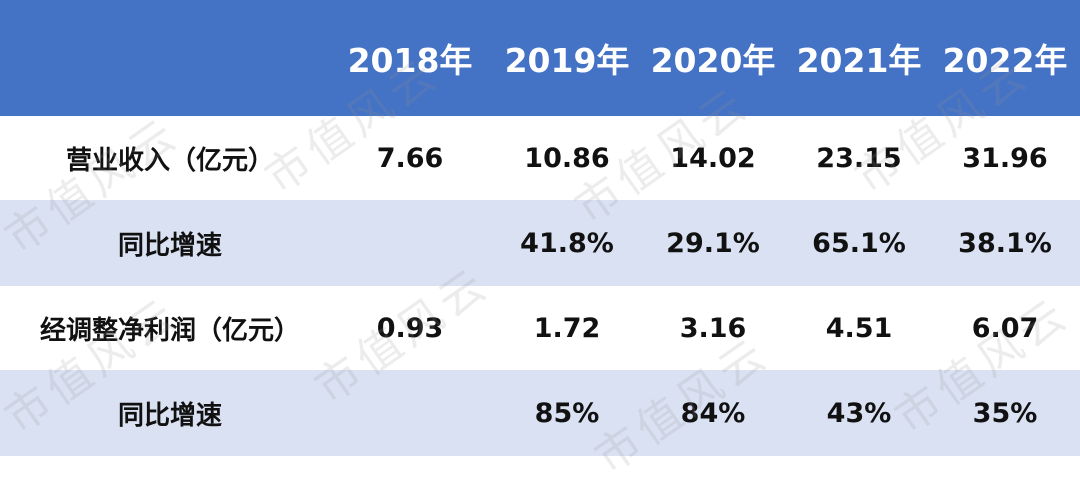  I want to click on header-year-2020: 2020年, so click(713, 60).